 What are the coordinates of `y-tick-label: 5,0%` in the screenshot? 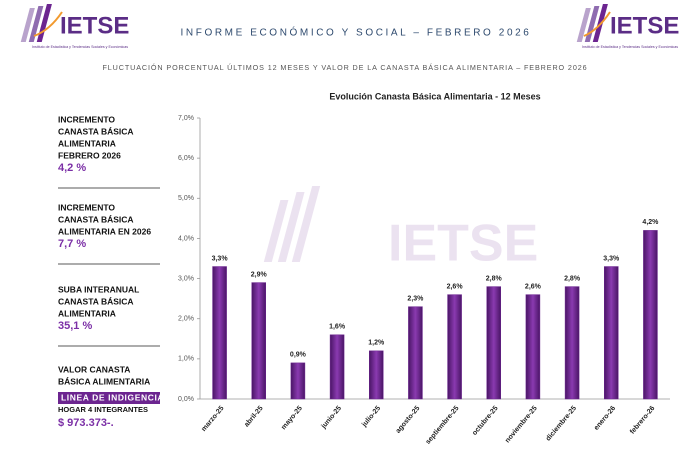 It's located at (186, 198).